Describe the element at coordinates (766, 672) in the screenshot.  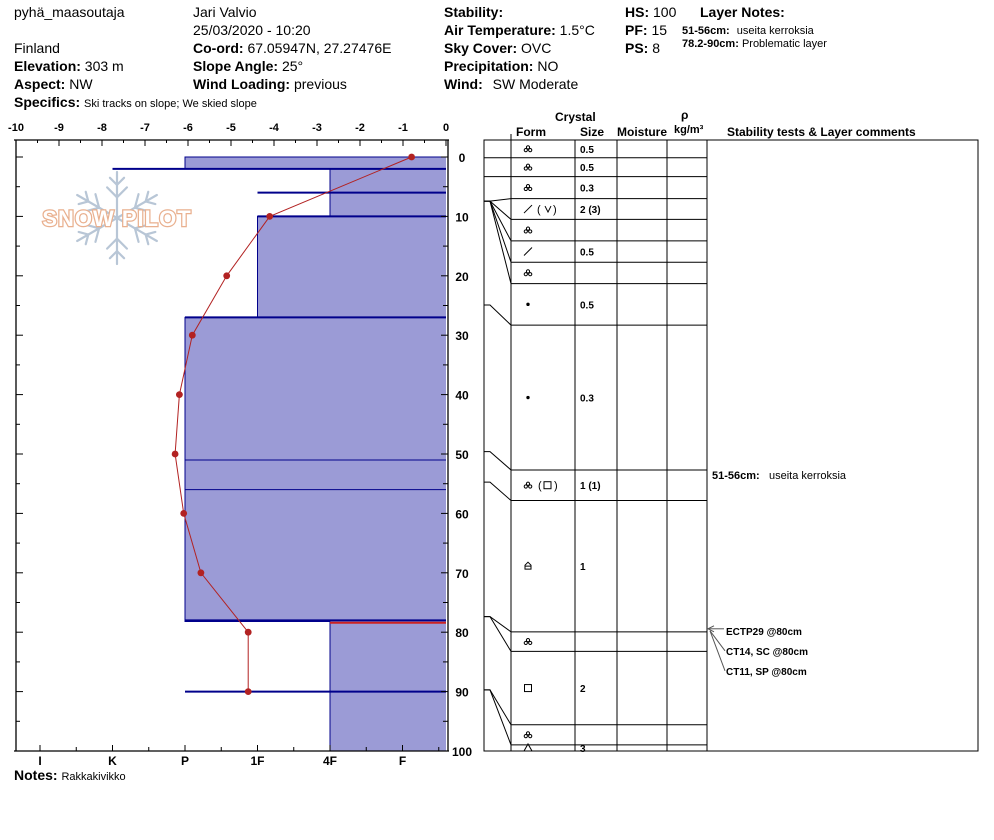
I see `stability-test-label: CT11, SP @80cm` at that location.